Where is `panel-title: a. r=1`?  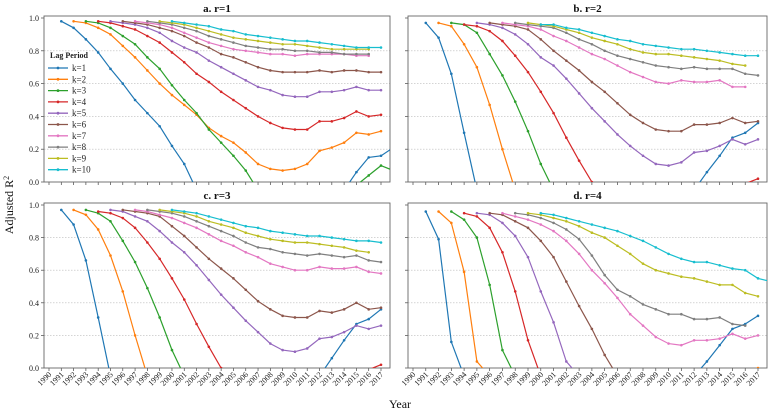 panel-title: a. r=1 is located at coordinates (217, 9).